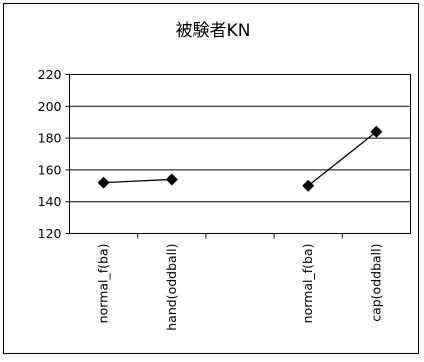 The height and width of the screenshot is (362, 424). I want to click on chart-title: 被験者KN, so click(213, 31).